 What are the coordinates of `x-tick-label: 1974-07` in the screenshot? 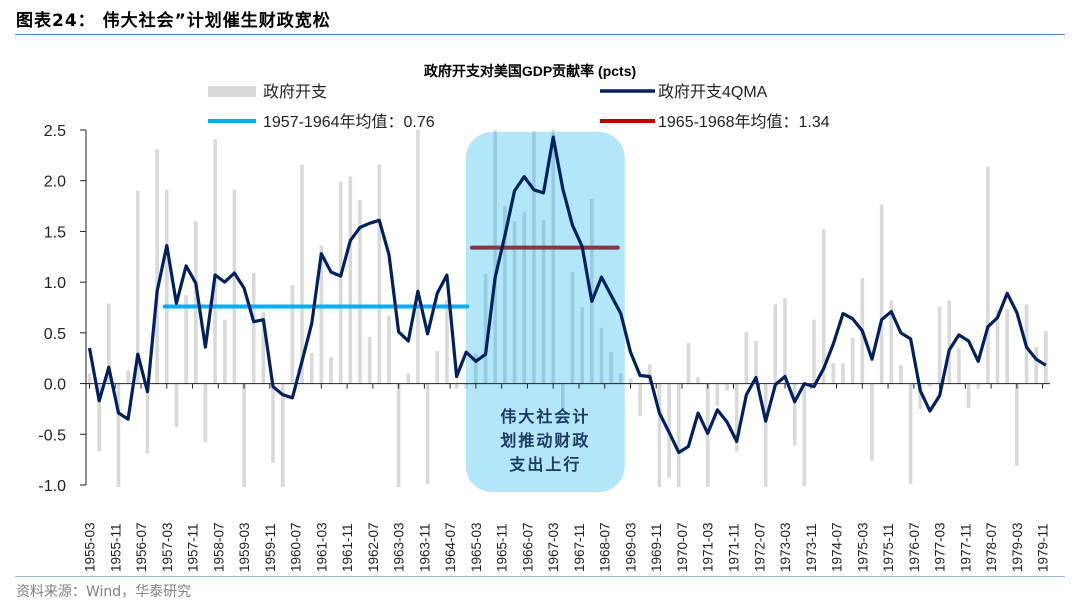 It's located at (837, 547).